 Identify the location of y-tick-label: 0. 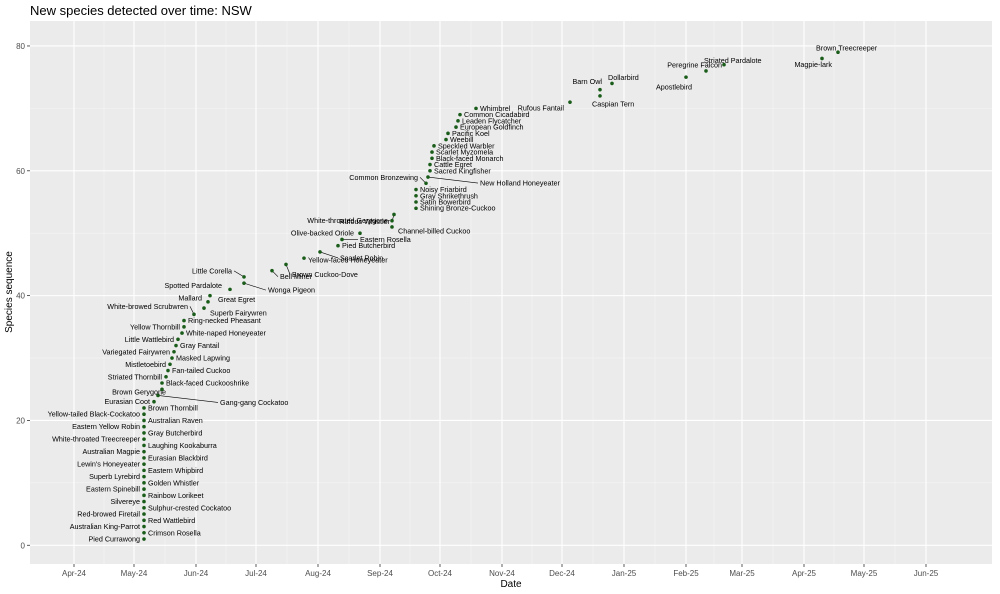
(23, 545).